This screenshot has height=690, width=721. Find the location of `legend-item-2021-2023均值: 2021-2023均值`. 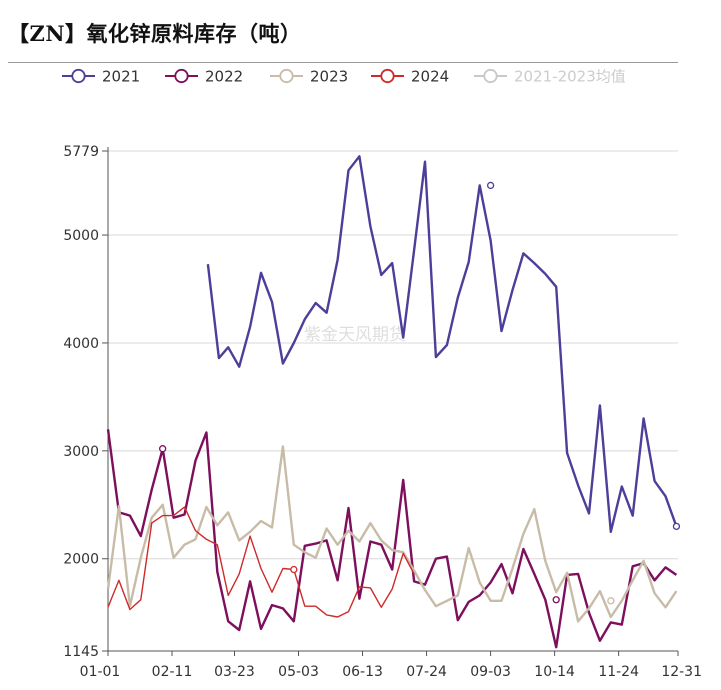

legend-item-2021-2023均值: 2021-2023均值 is located at coordinates (550, 77).